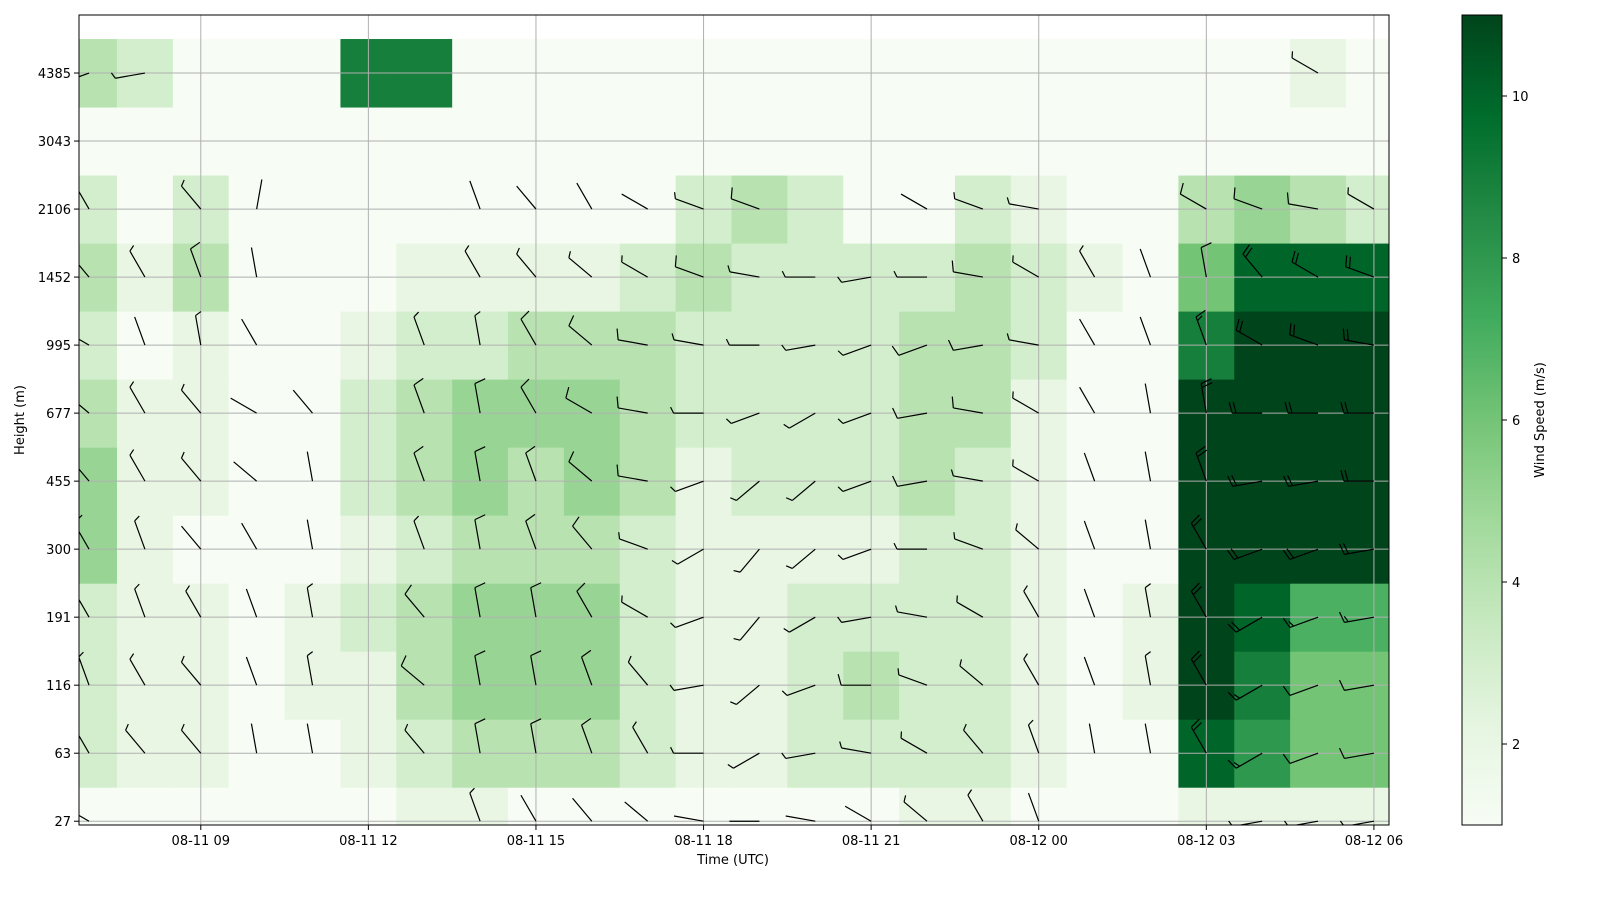  Describe the element at coordinates (62, 754) in the screenshot. I see `y-tick-label: 63` at that location.